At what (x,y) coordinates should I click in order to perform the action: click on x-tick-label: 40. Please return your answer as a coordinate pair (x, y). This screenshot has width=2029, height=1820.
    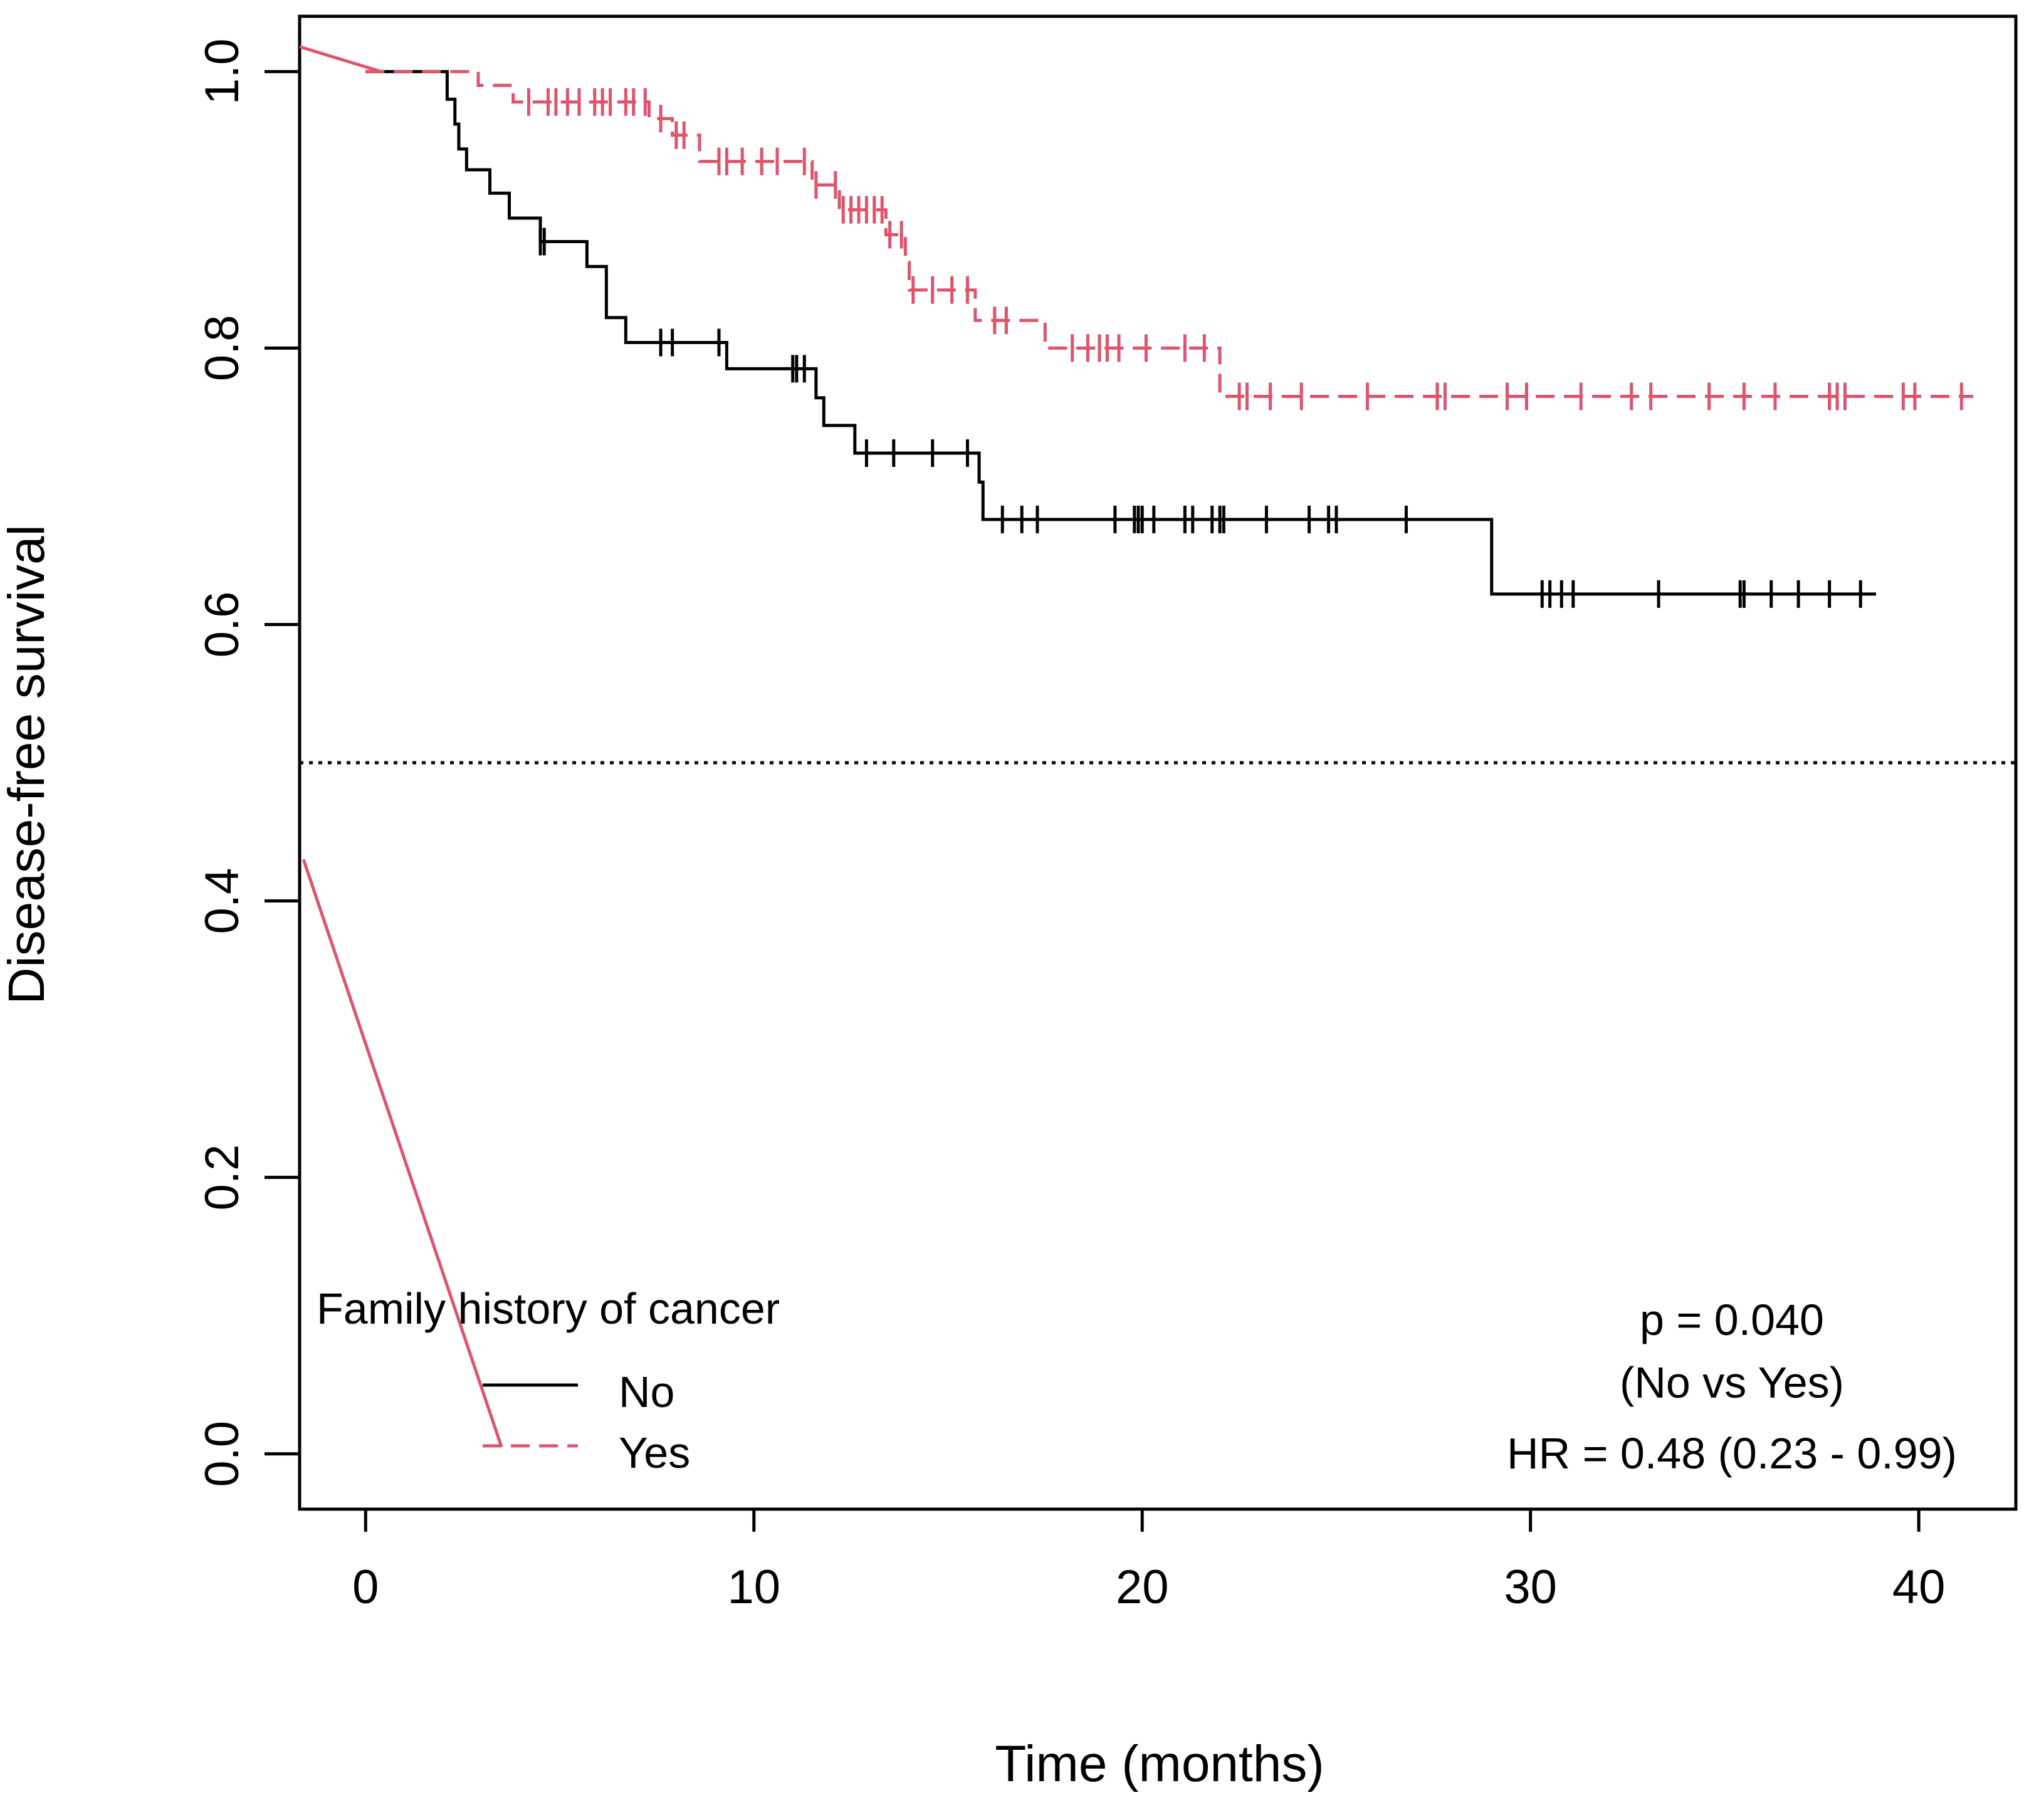
    Looking at the image, I should click on (1919, 1587).